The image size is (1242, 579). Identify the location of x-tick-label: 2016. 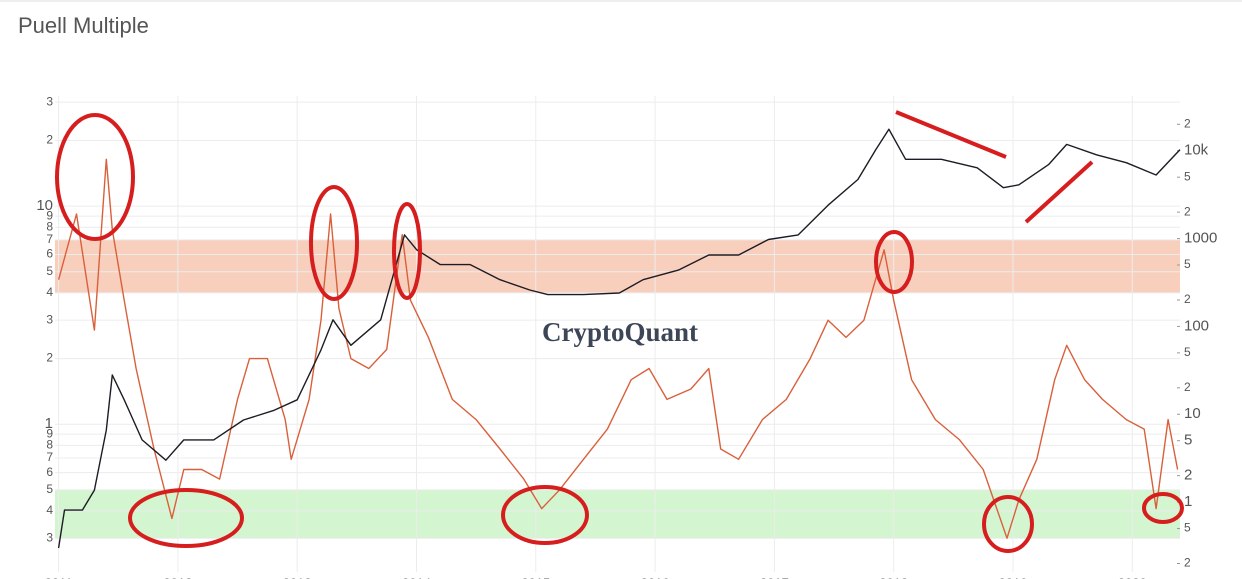
(655, 577).